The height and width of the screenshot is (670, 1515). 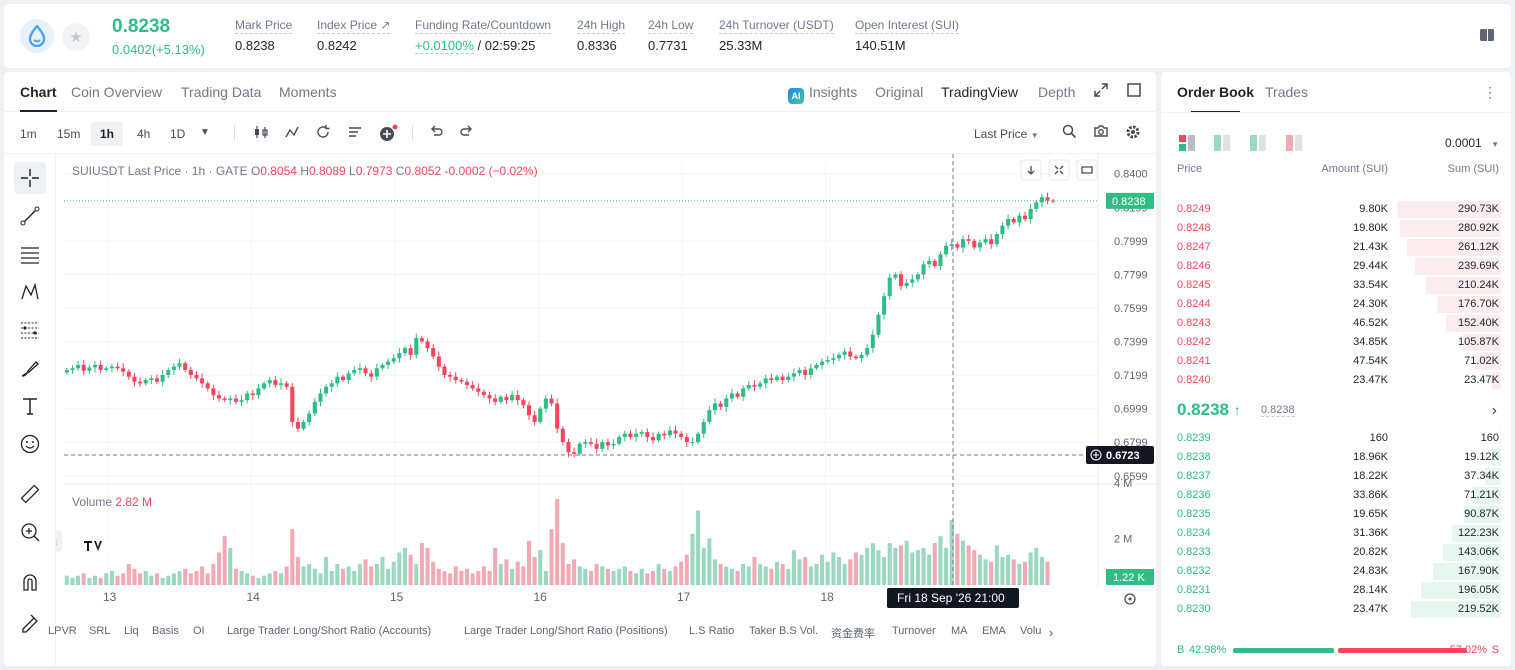 I want to click on indicator-funding-rate: 资金费率, so click(x=853, y=634).